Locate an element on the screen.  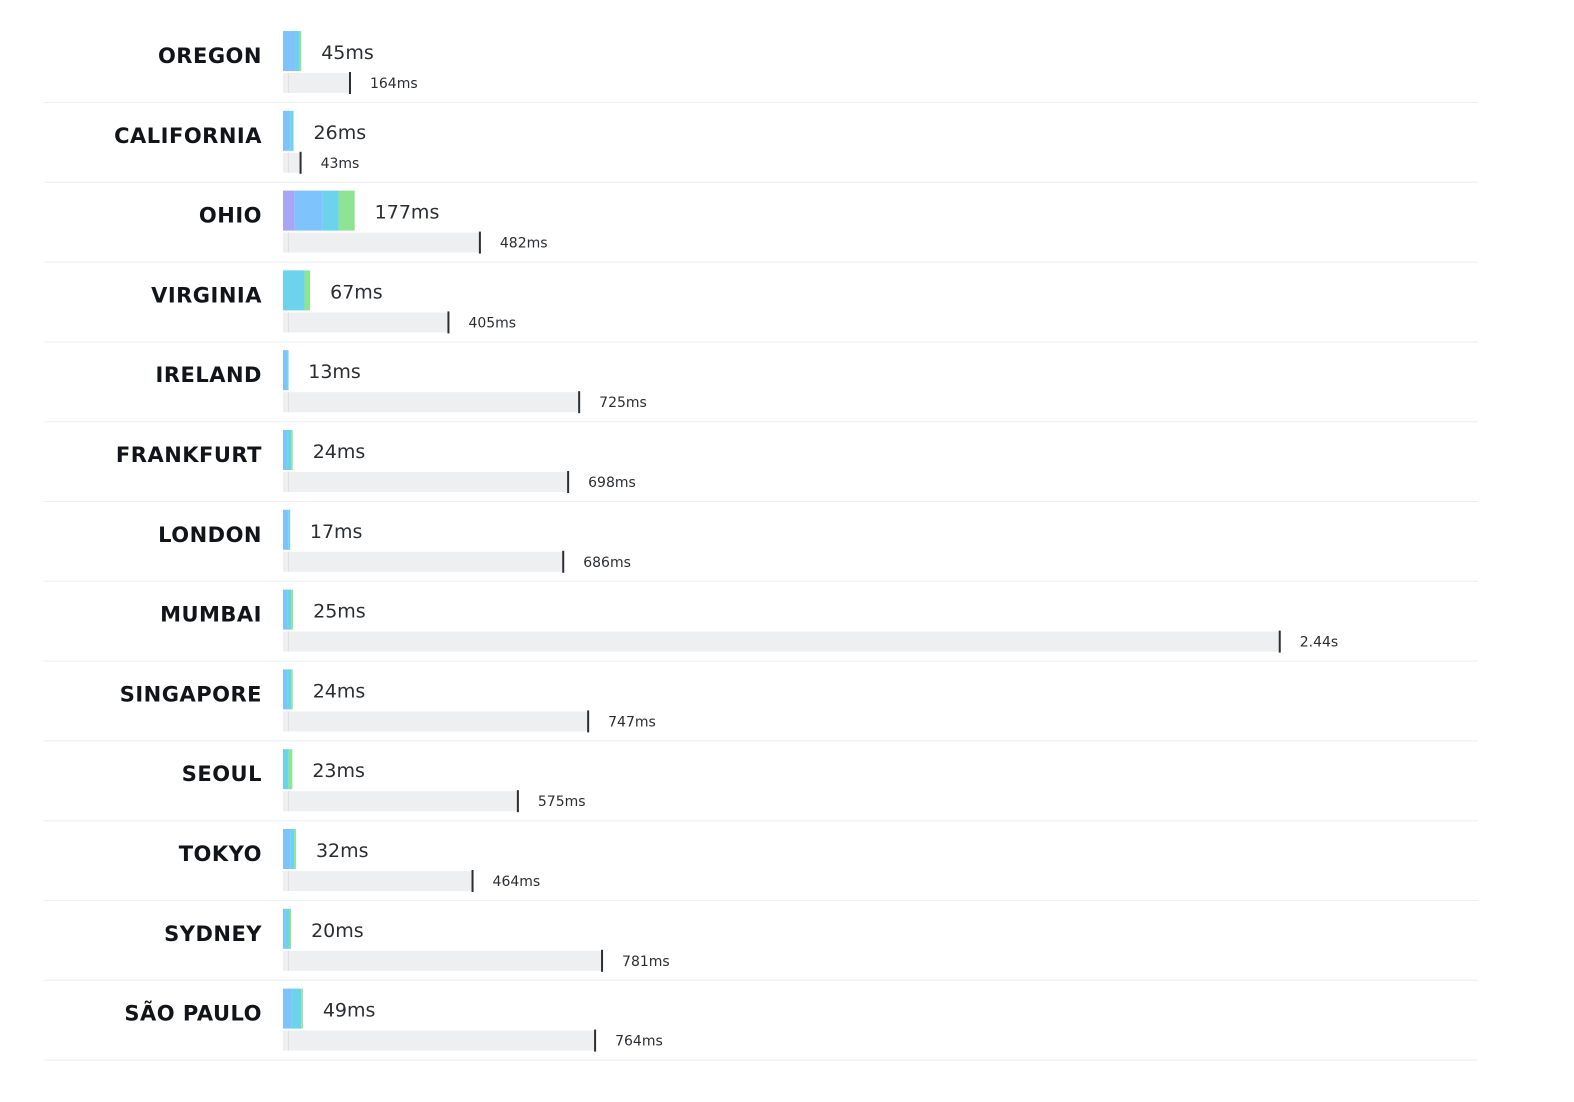
region-row: SYDNEY 781ms 20ms is located at coordinates (761, 944).